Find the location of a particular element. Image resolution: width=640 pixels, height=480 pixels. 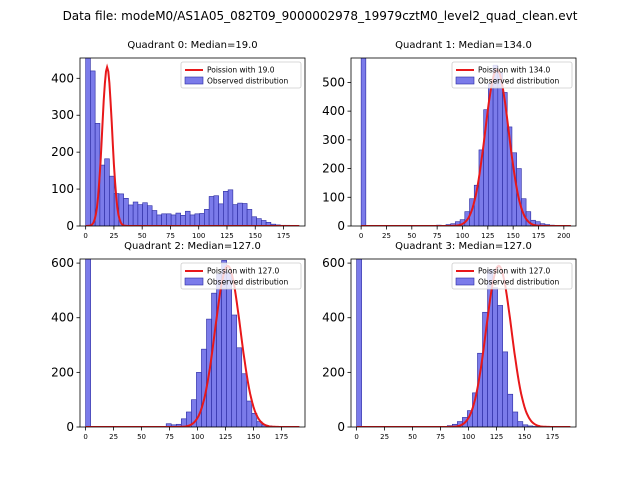

legend: Poission with 127.0 Observed distribution is located at coordinates (512, 276).